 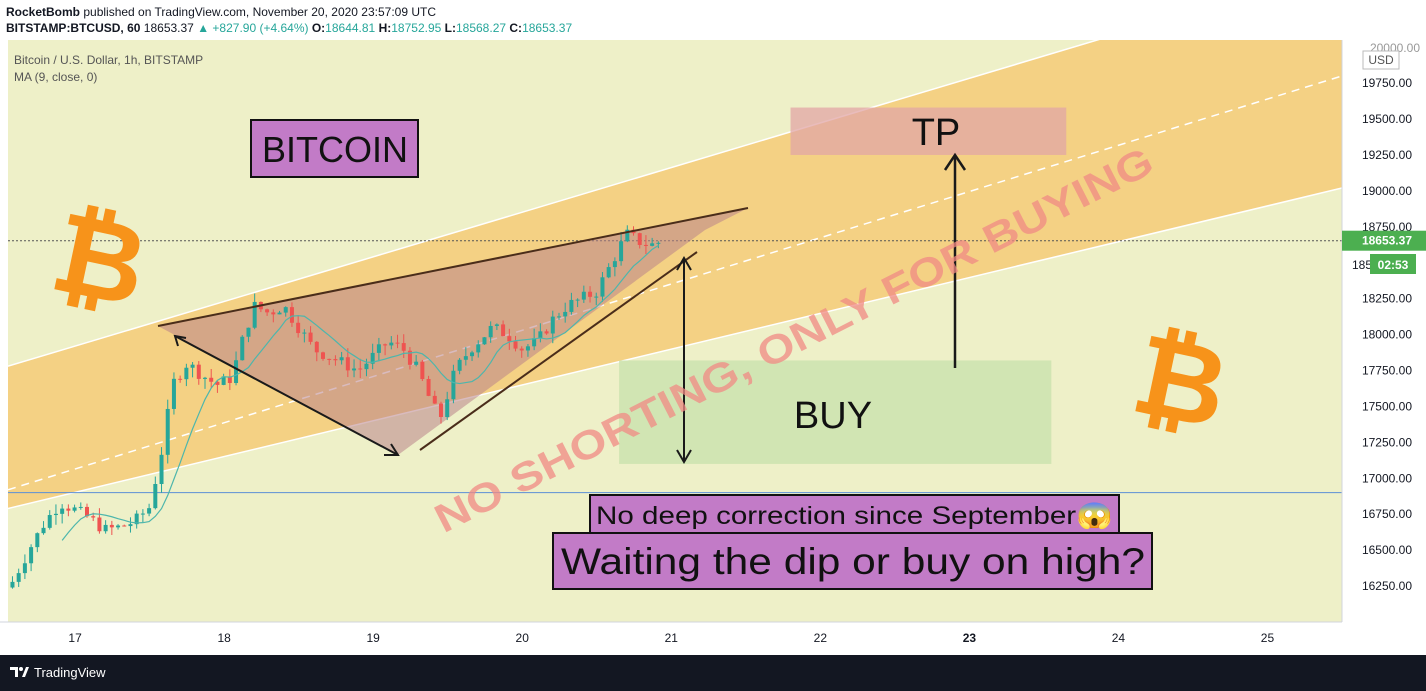 What do you see at coordinates (253, 28) in the screenshot?
I see `change-value: ▲ +827.90 (+4.64%)` at bounding box center [253, 28].